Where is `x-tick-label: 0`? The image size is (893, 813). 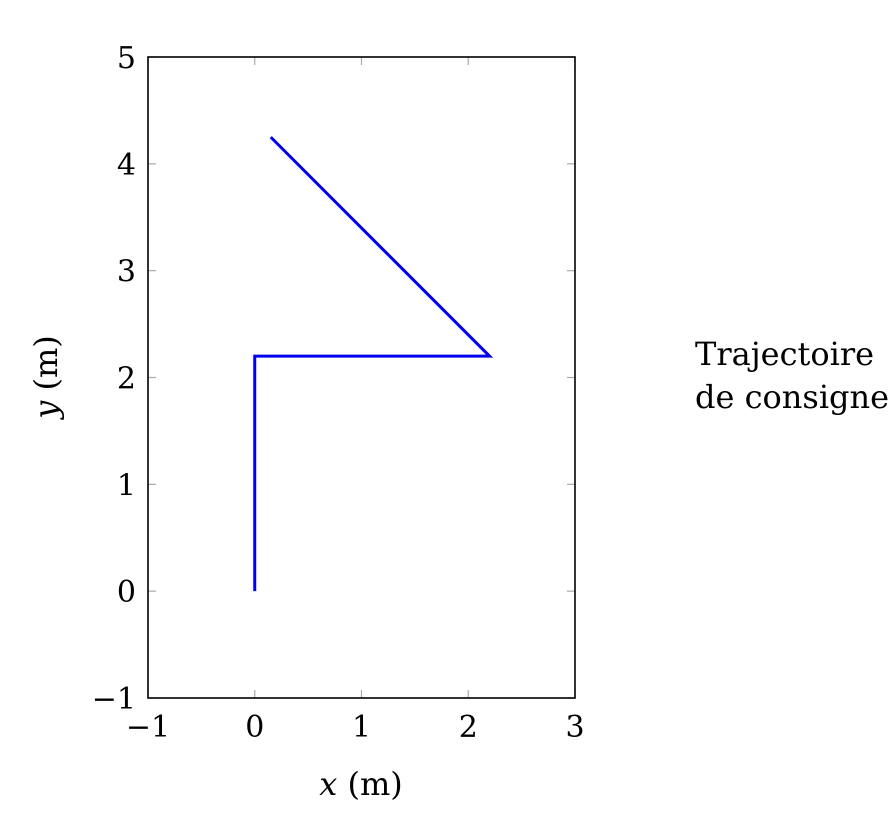 x-tick-label: 0 is located at coordinates (254, 727).